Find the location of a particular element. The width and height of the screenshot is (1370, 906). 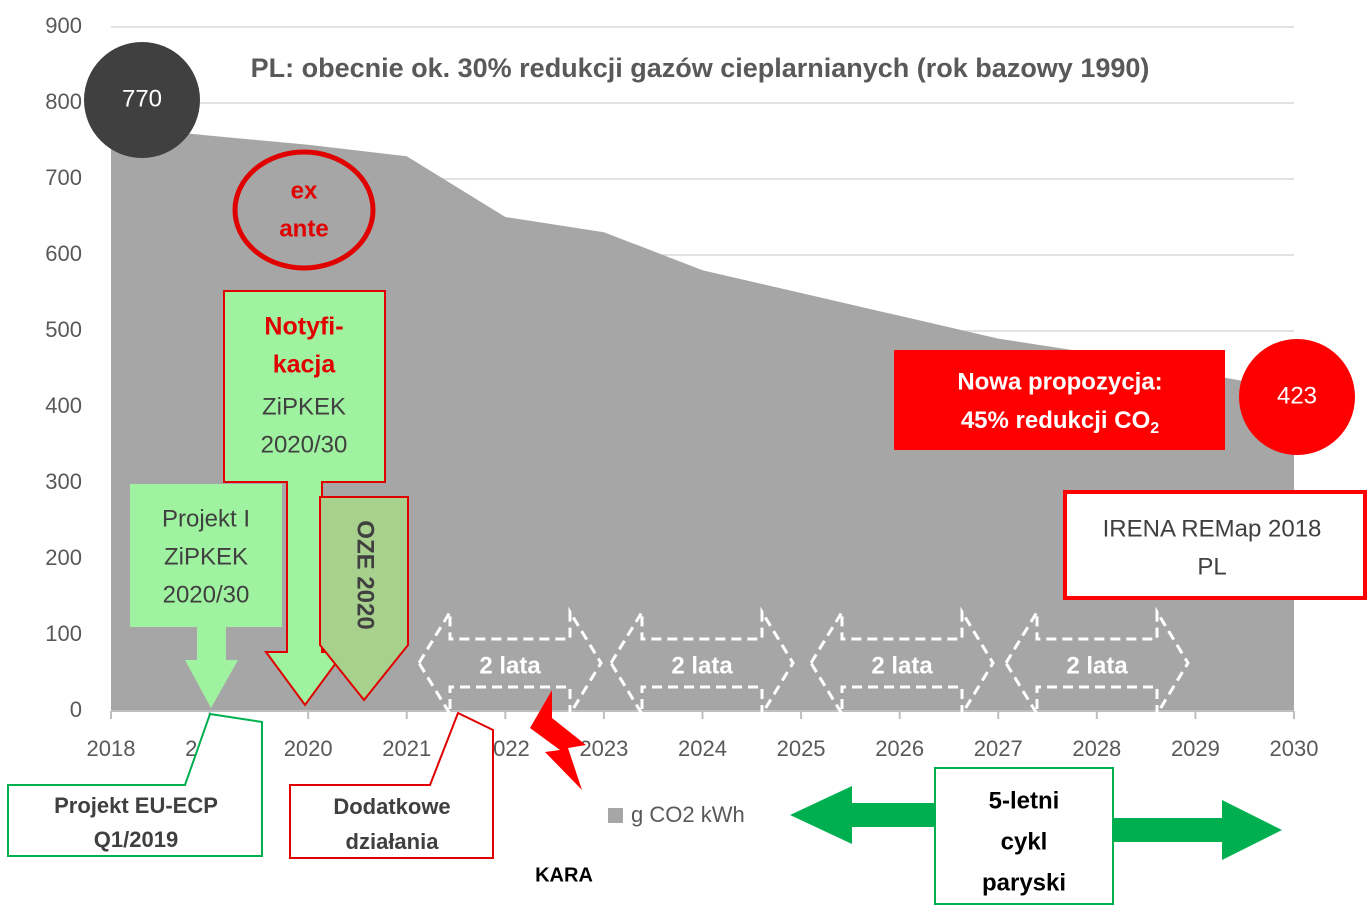

x-tick-label: 2027 is located at coordinates (998, 748).